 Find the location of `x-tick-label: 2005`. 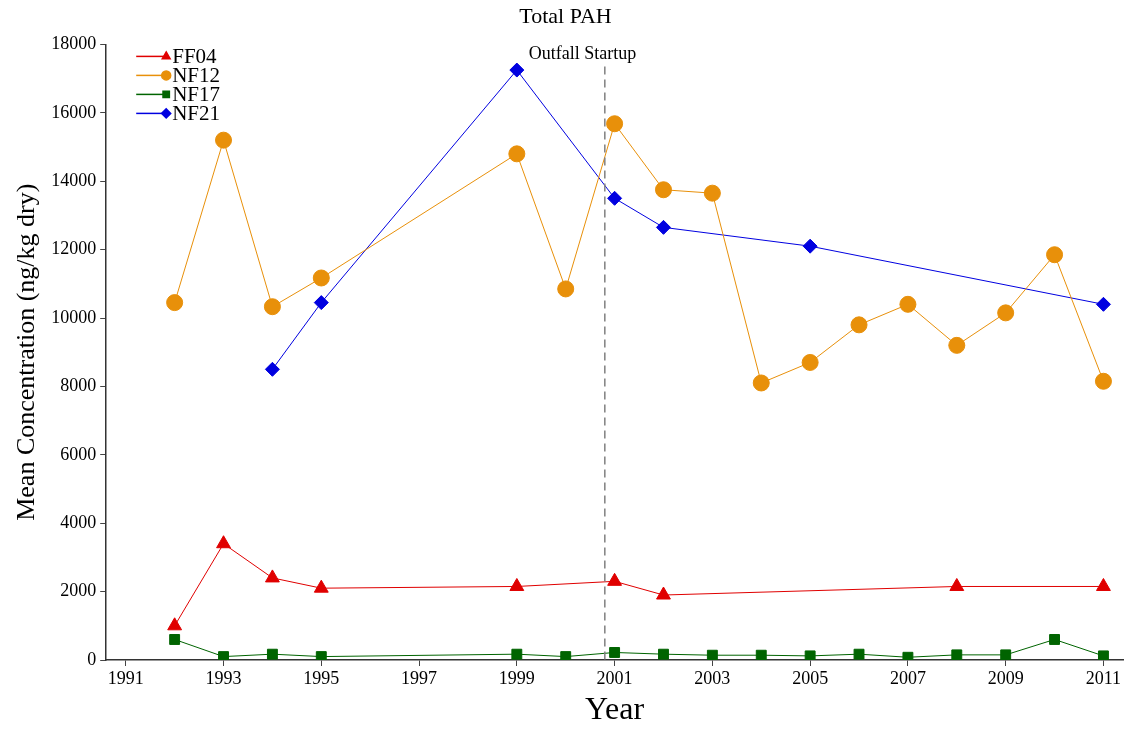

x-tick-label: 2005 is located at coordinates (810, 677).